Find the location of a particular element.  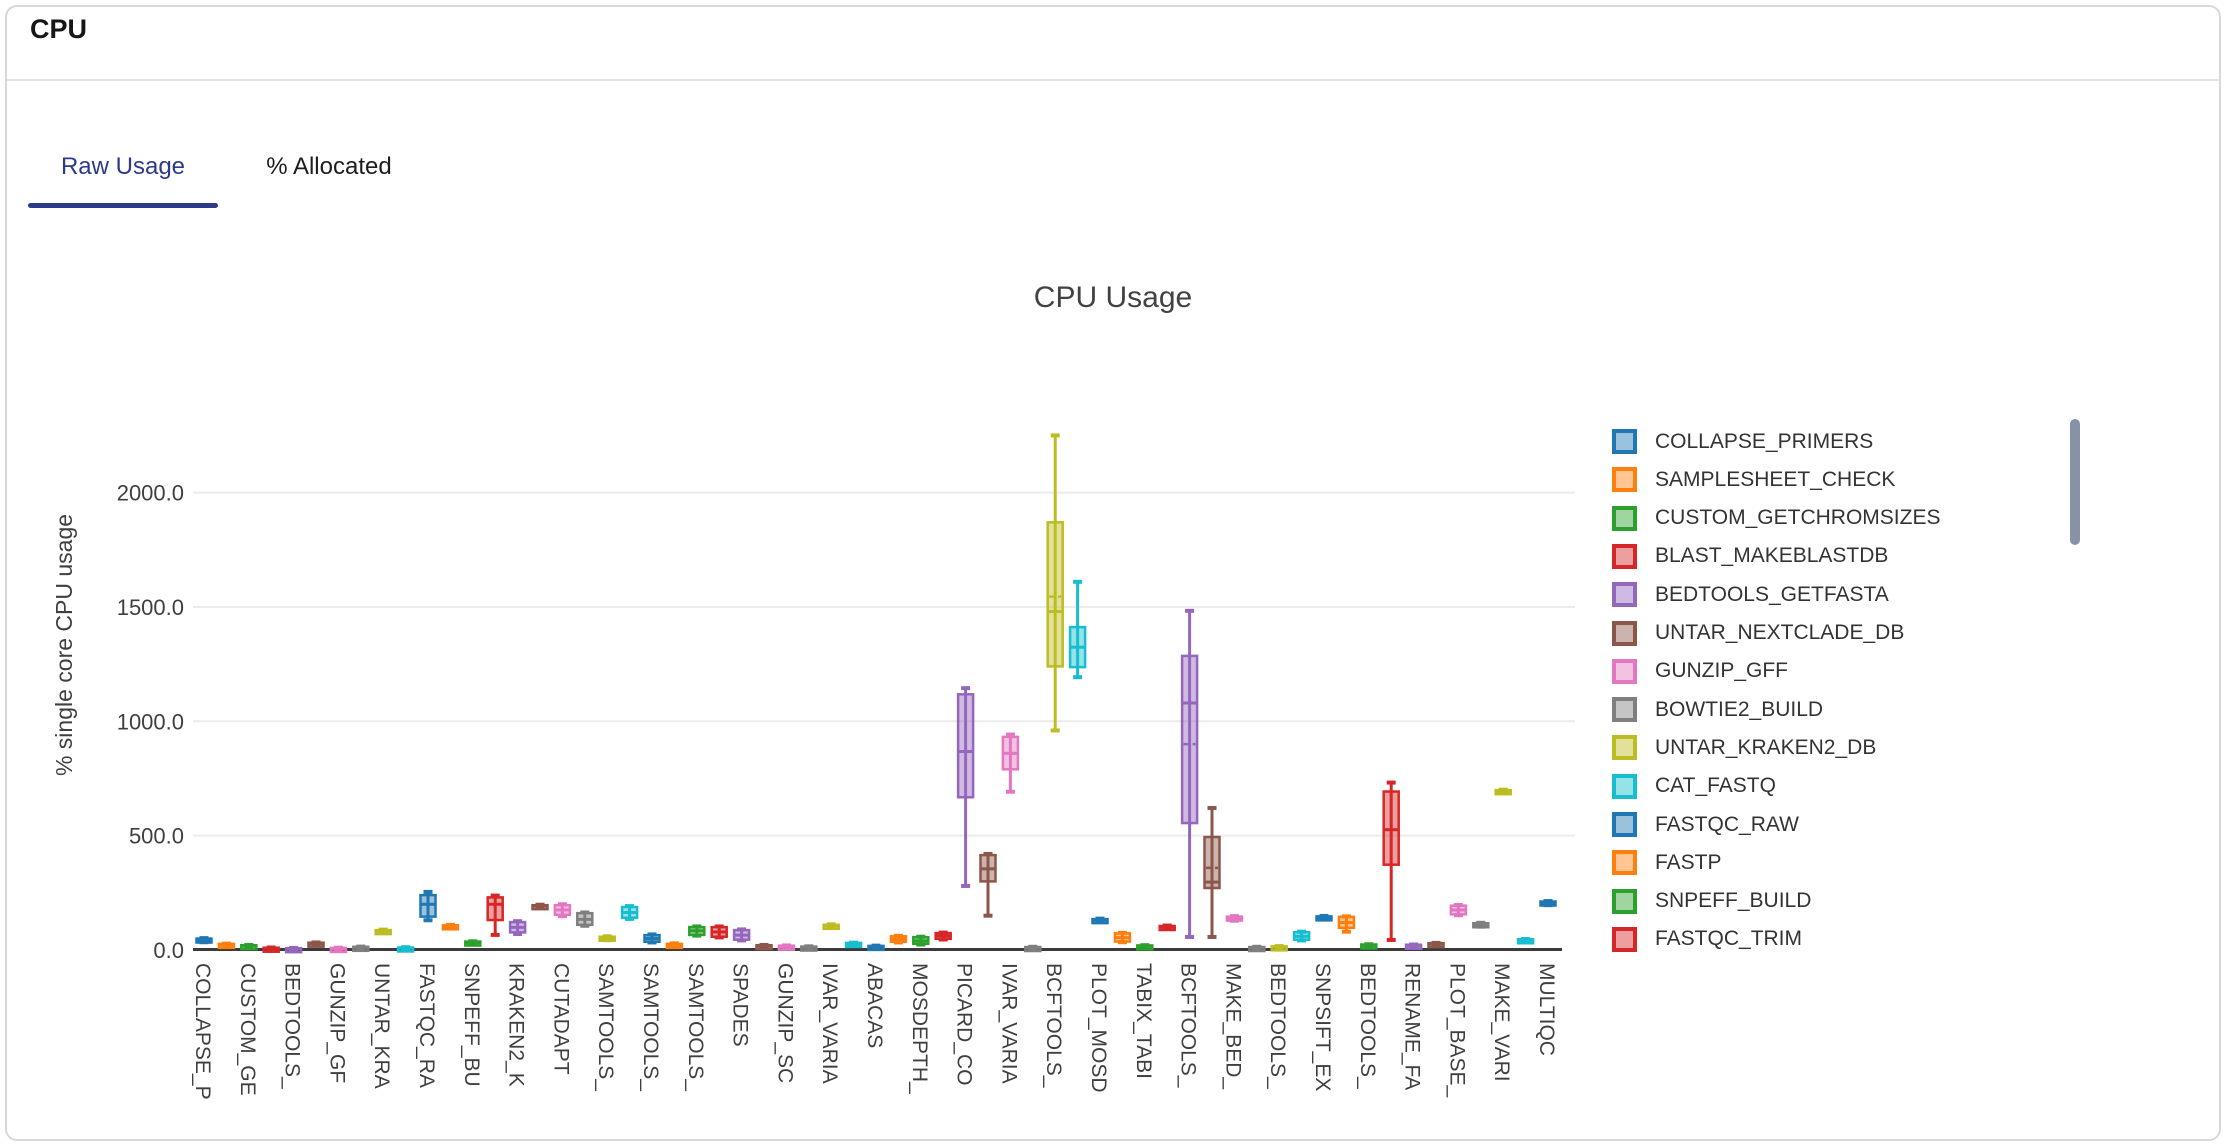

x-tick-label: COLLAPSE_P is located at coordinates (202, 1031).